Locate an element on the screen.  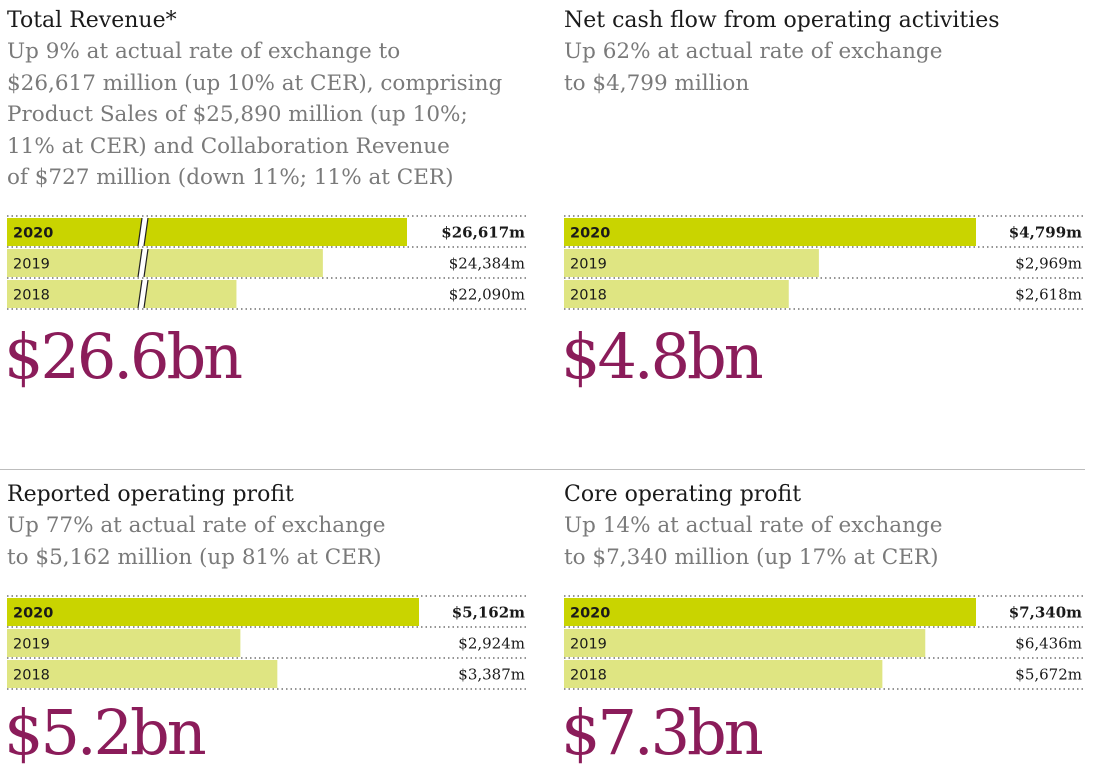
panel-desc-line: Up 14% at actual rate of exchange is located at coordinates (753, 525).